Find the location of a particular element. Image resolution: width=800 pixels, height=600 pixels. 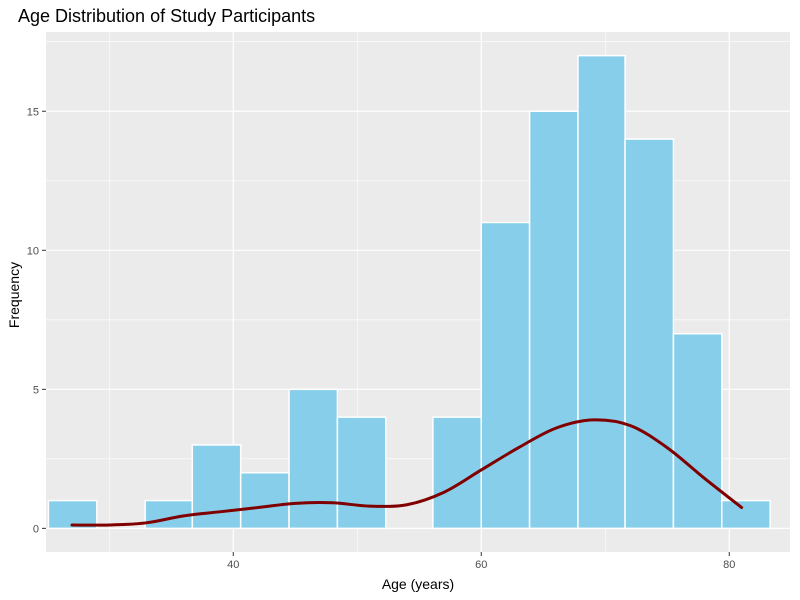

x-tick-label: 40 is located at coordinates (233, 565).